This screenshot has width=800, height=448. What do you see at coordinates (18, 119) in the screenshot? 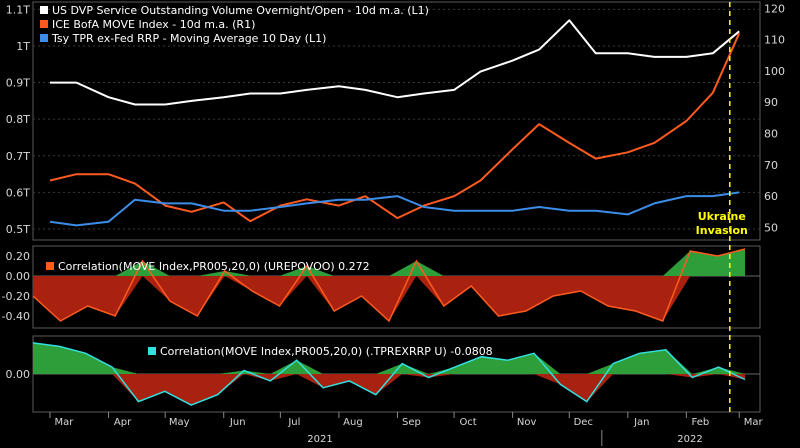
I see `left-tick-label: 0.8T` at bounding box center [18, 119].